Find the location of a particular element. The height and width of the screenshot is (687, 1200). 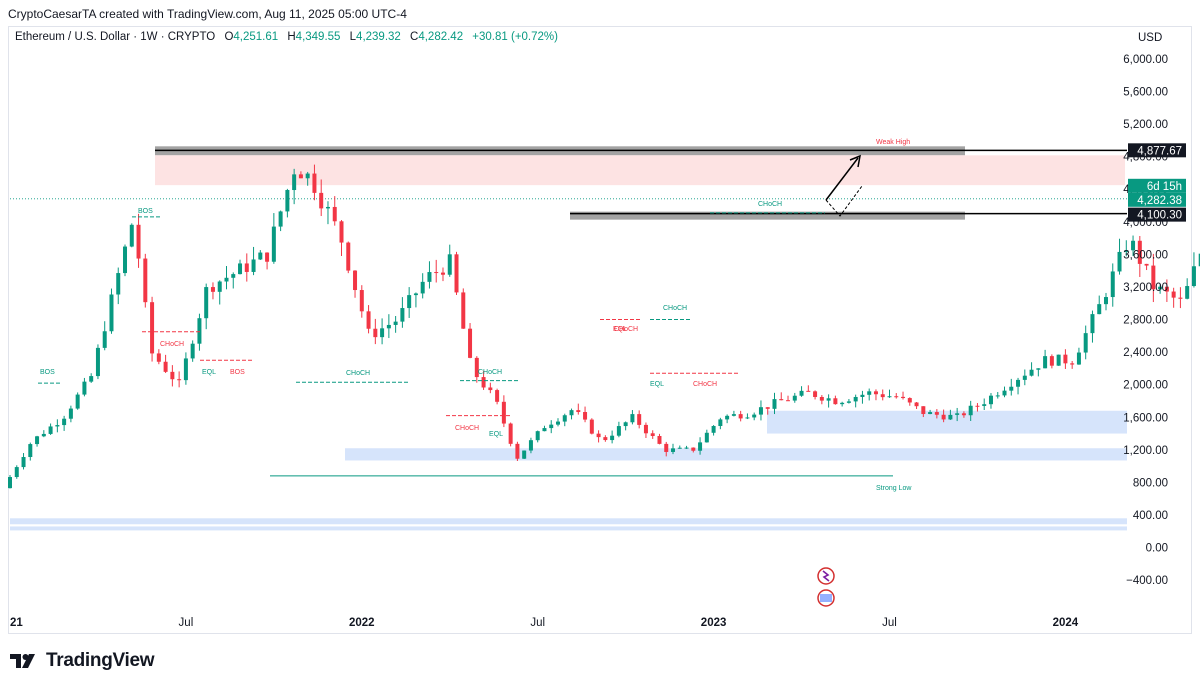

us-flag-icon is located at coordinates (826, 598).